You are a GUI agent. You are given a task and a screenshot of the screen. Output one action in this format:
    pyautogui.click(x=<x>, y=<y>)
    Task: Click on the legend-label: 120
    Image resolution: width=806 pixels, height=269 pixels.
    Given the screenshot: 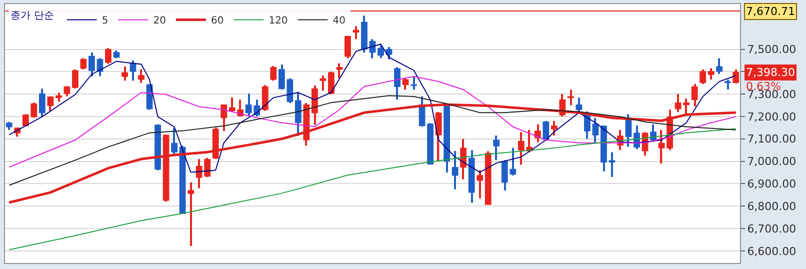 What is the action you would take?
    pyautogui.click(x=278, y=21)
    